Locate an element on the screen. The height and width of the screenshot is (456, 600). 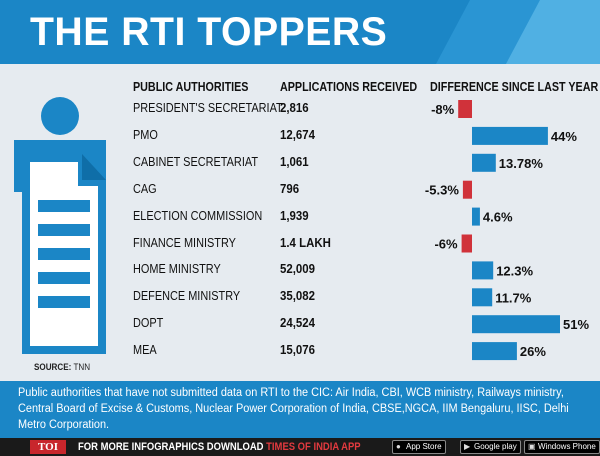
column-header-difference: DIFFERENCE SINCE LAST YEAR is located at coordinates (514, 87).